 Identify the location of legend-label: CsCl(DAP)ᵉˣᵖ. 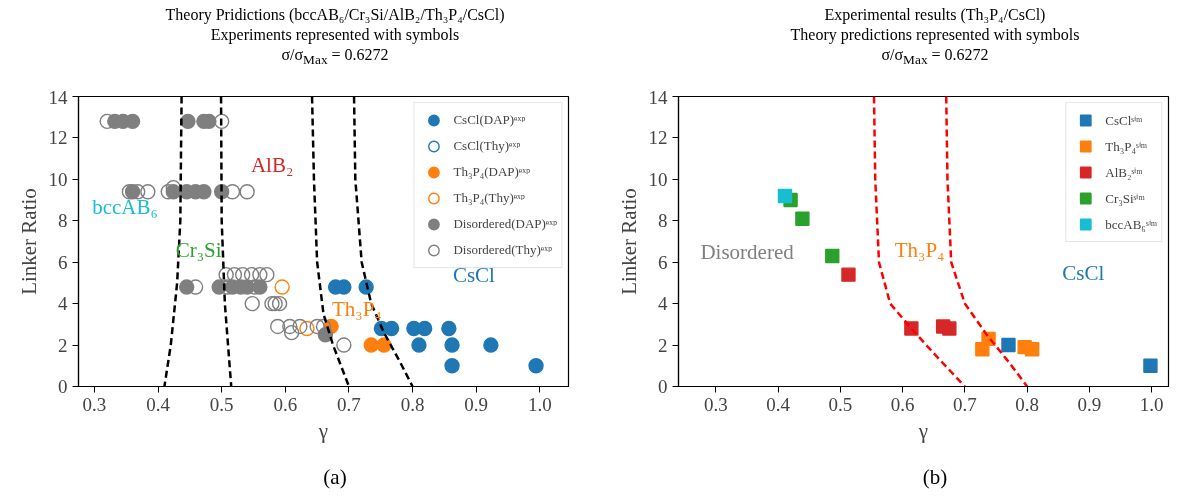
(489, 120).